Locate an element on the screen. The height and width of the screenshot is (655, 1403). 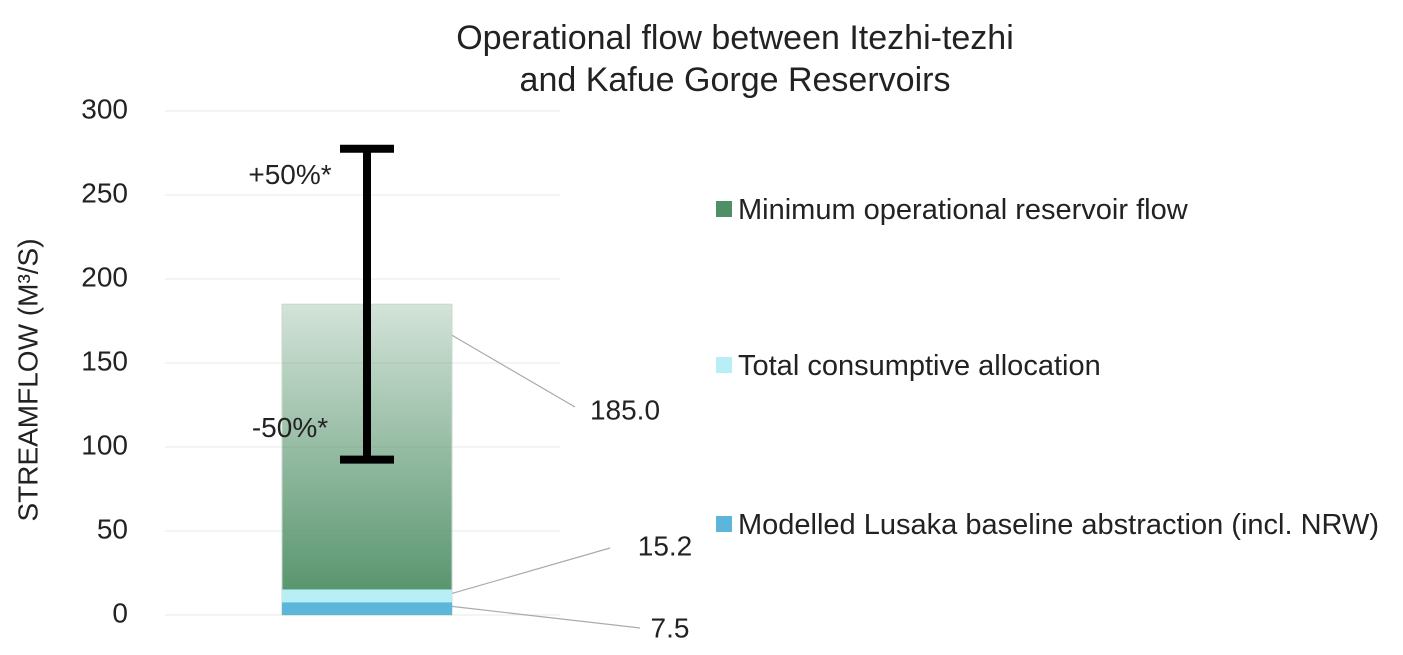
legend-label: Total consumptive allocation is located at coordinates (919, 366).